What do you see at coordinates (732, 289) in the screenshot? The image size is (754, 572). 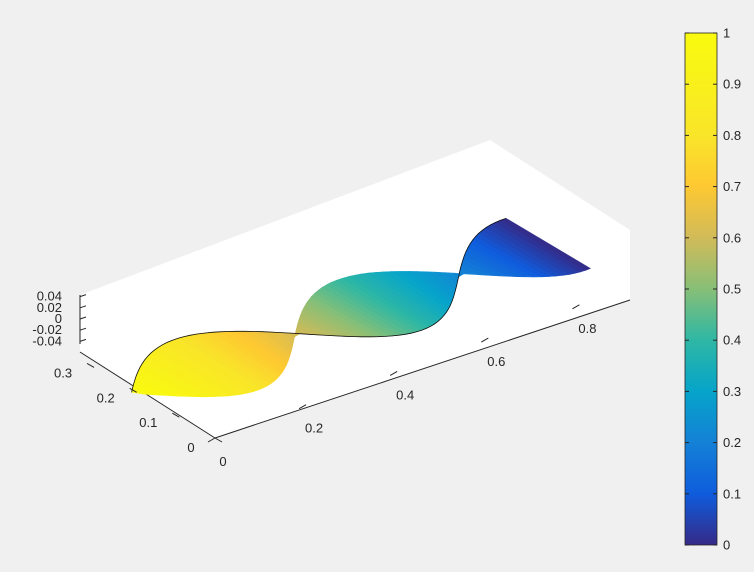 I see `colorbar-tick-label: 0.5` at bounding box center [732, 289].